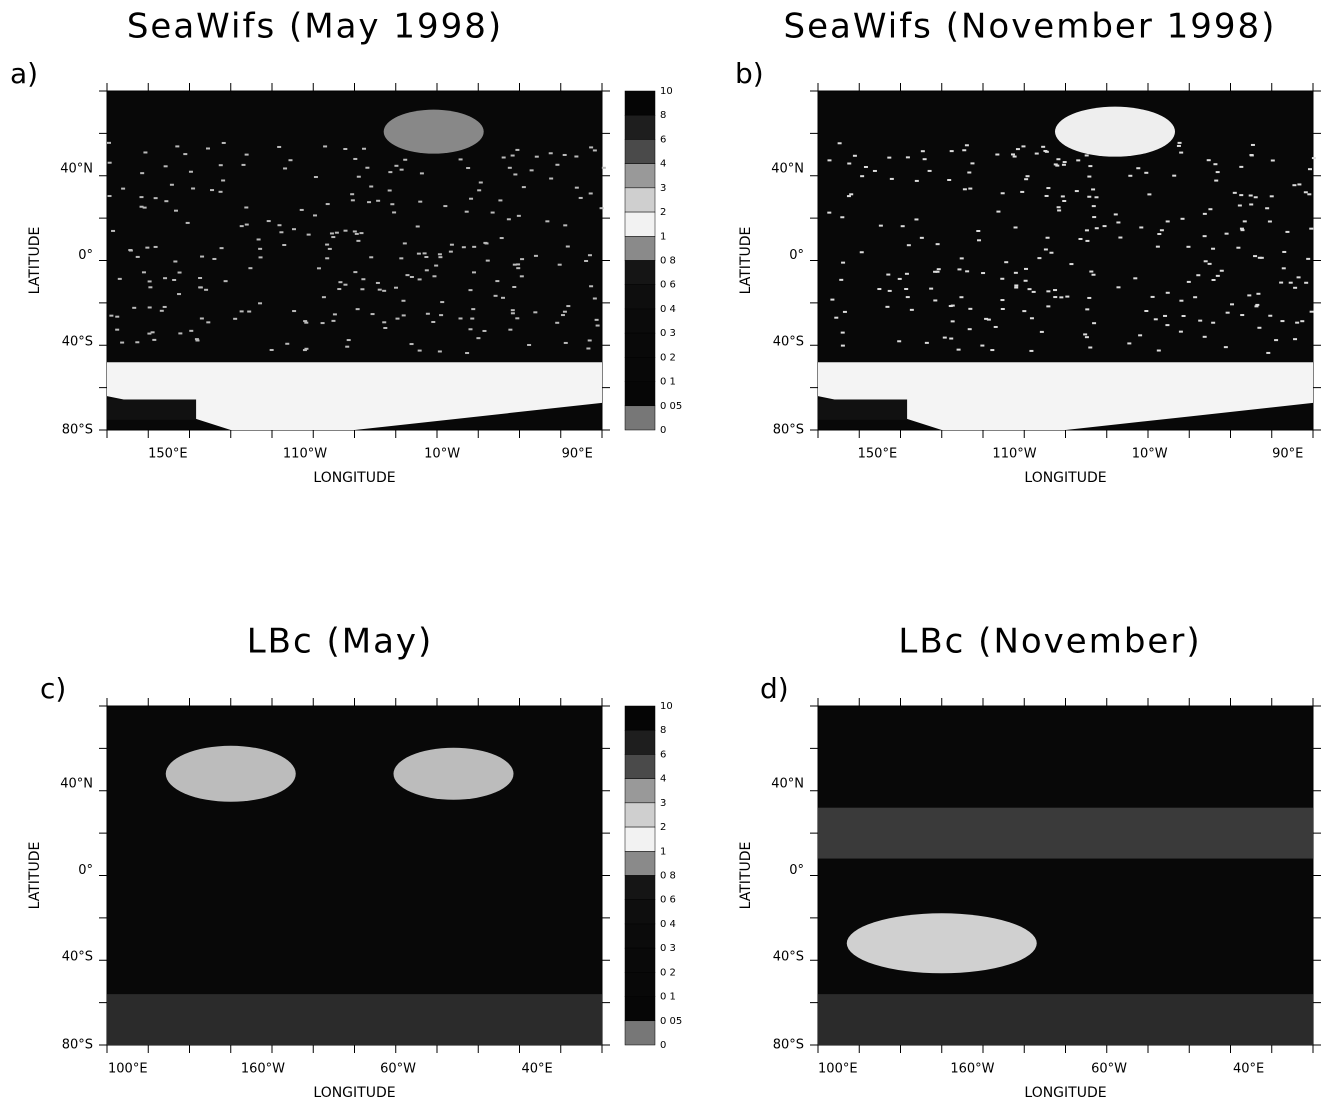 This screenshot has height=1106, width=1326. What do you see at coordinates (663, 754) in the screenshot?
I see `colorbar-label: 6` at bounding box center [663, 754].